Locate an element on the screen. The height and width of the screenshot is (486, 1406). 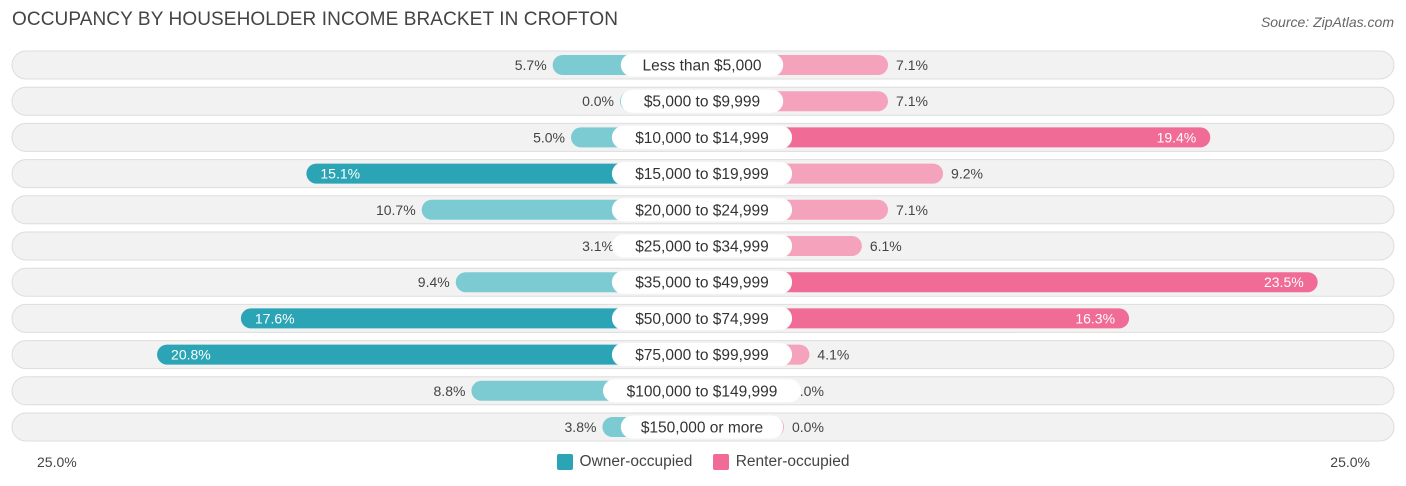
category-label: $35,000 to $49,999 is located at coordinates (702, 283).